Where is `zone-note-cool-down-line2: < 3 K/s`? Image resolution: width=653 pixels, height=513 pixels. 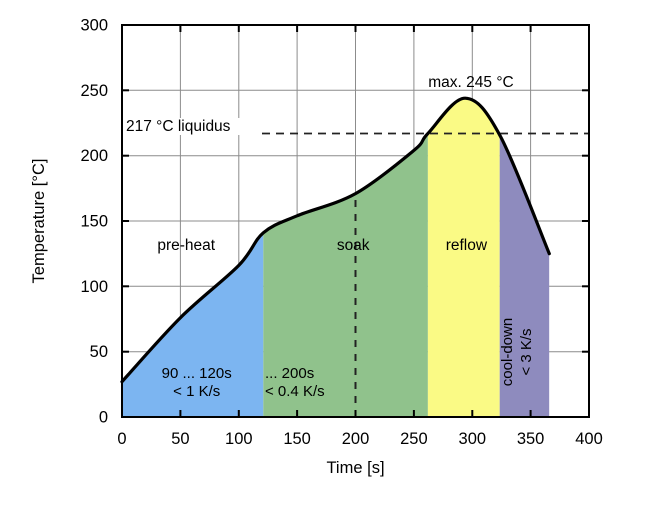 zone-note-cool-down-line2: < 3 K/s is located at coordinates (526, 351).